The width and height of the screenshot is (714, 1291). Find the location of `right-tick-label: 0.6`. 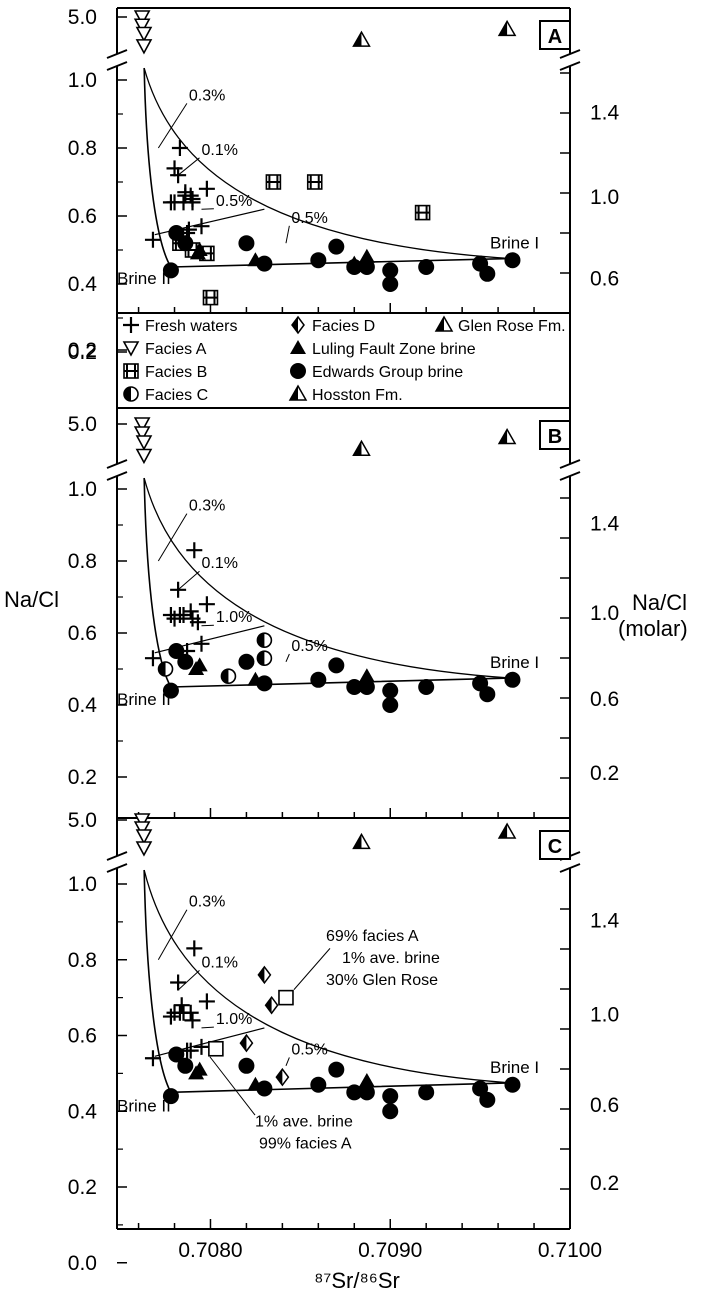

right-tick-label: 0.6 is located at coordinates (604, 279).